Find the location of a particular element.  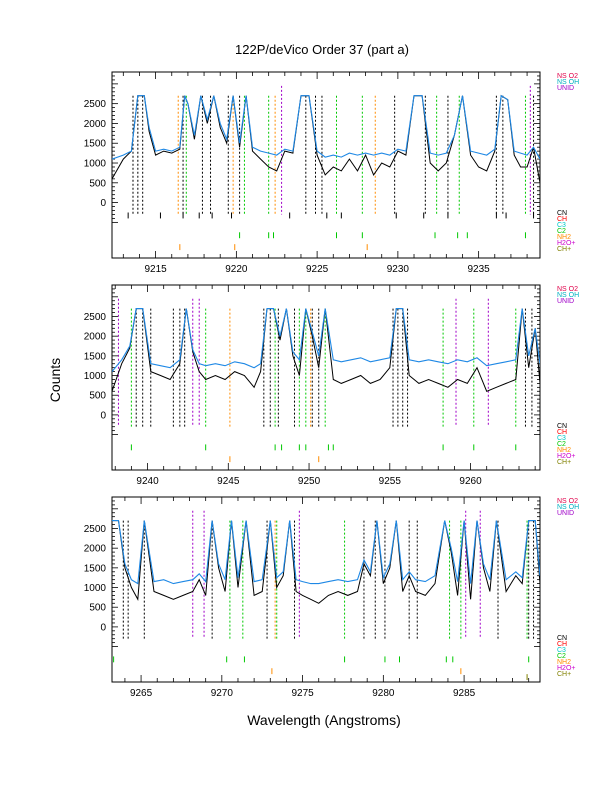

x-tick-label: 9245 is located at coordinates (228, 481).